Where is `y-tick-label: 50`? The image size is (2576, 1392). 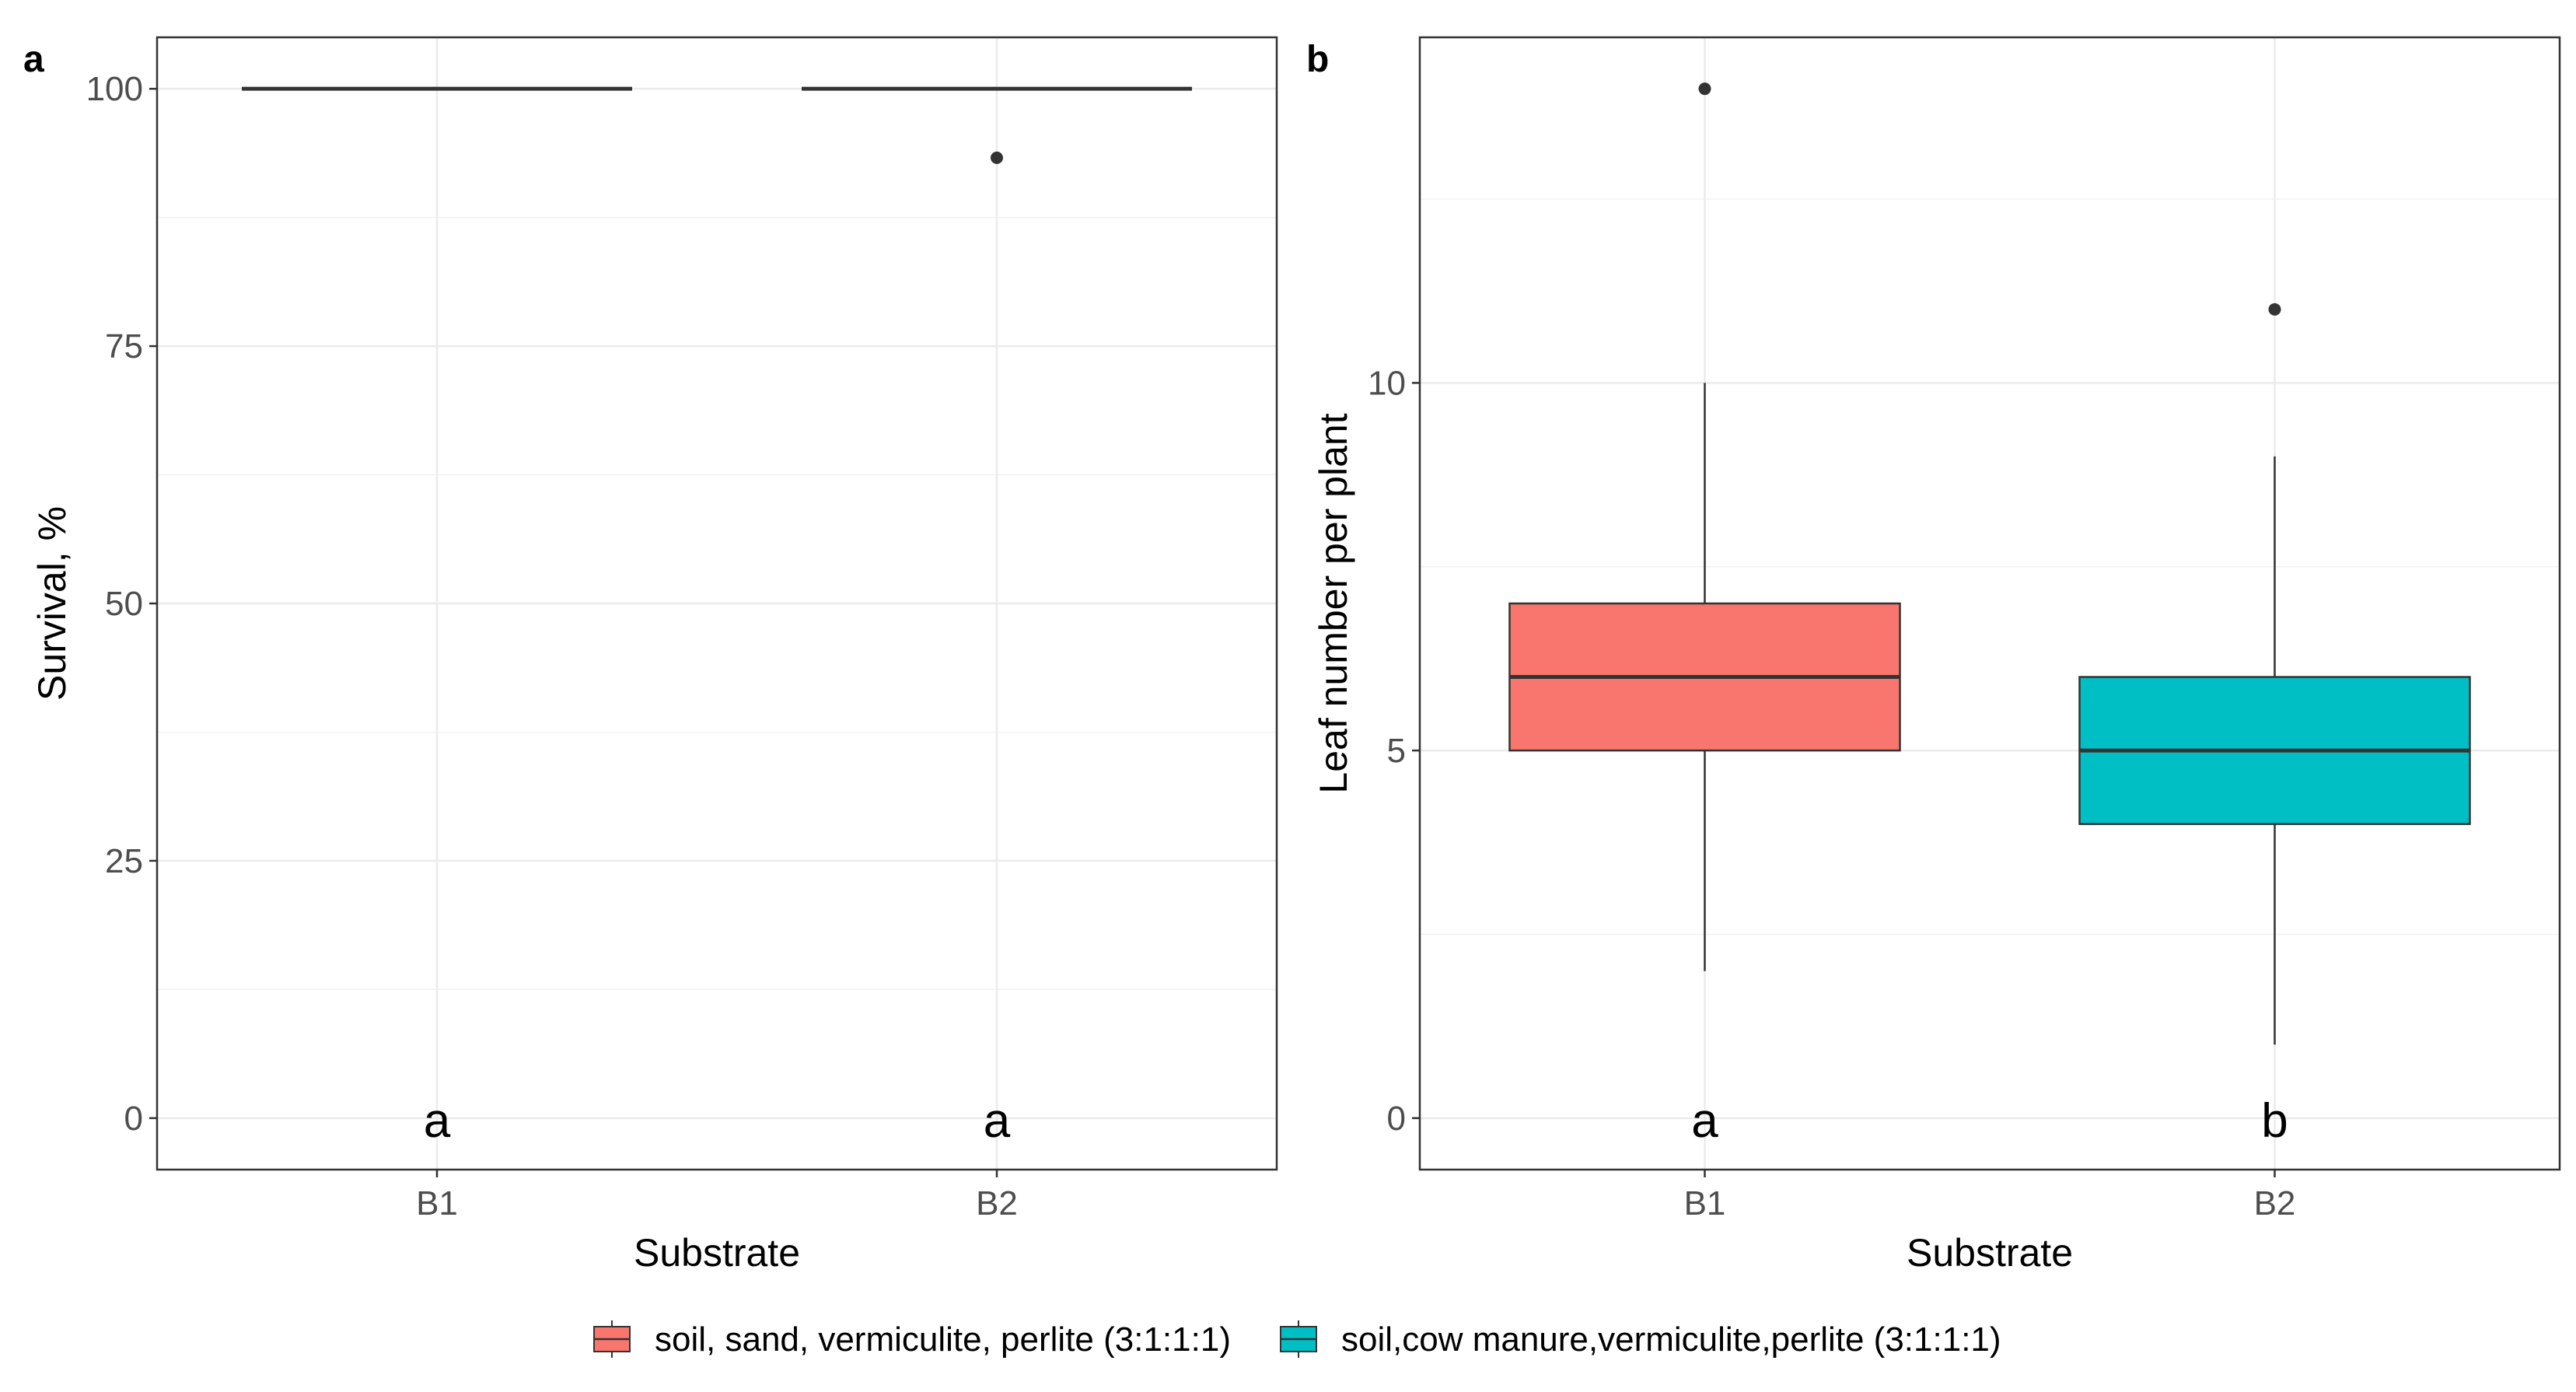
y-tick-label: 50 is located at coordinates (124, 604).